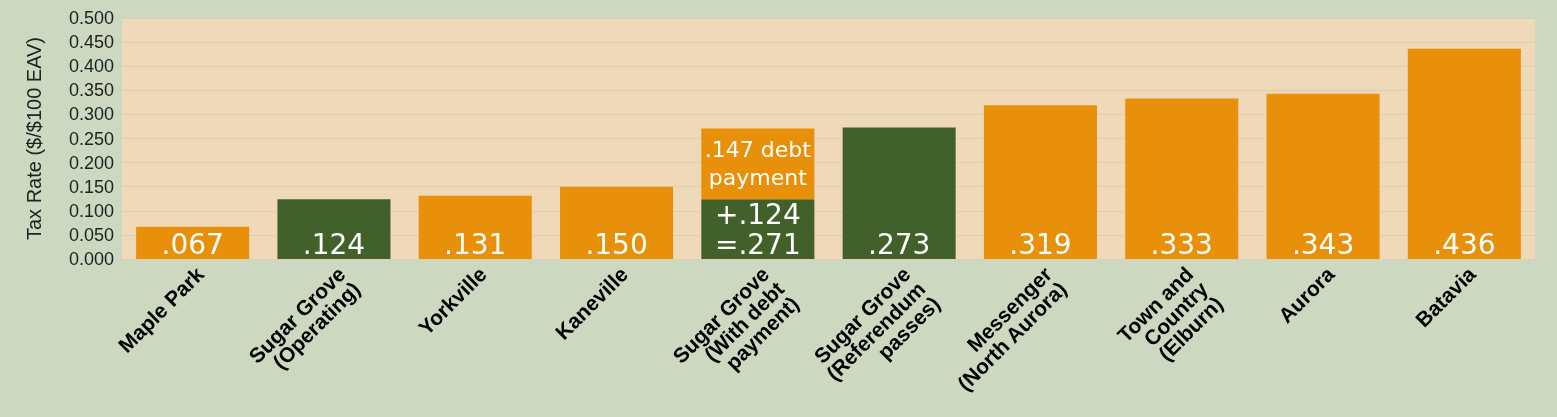 This screenshot has height=417, width=1557. I want to click on data-label: .343, so click(1323, 244).